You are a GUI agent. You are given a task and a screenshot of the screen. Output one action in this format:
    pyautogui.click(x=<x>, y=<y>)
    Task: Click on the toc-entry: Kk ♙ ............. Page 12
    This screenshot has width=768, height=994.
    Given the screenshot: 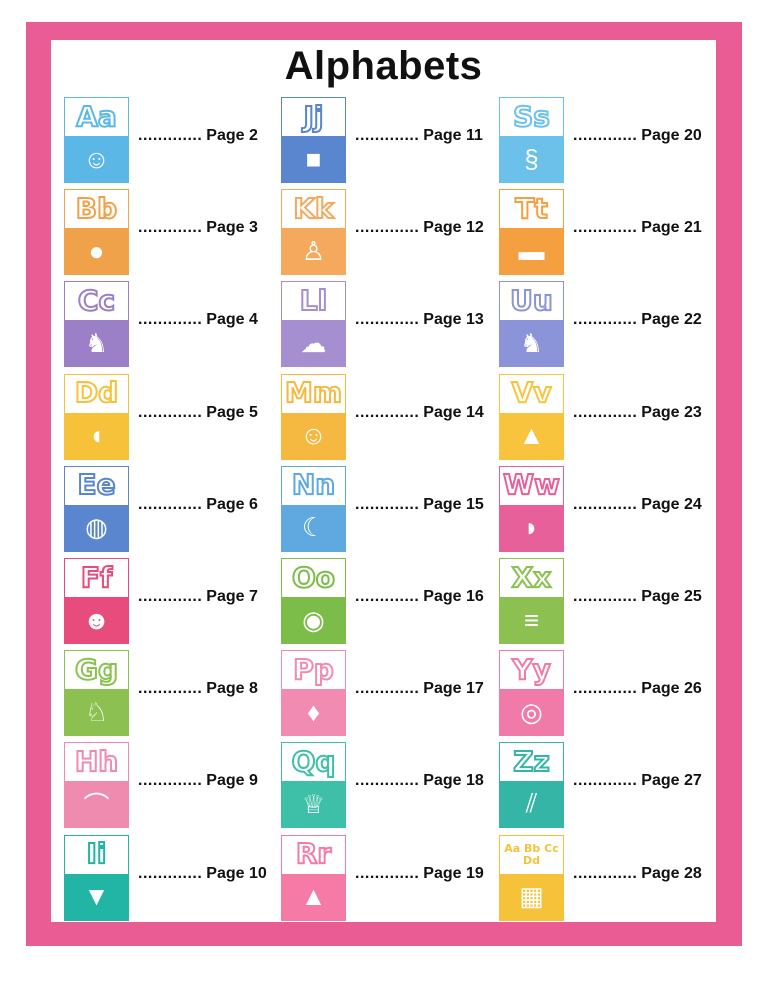 What is the action you would take?
    pyautogui.click(x=386, y=232)
    